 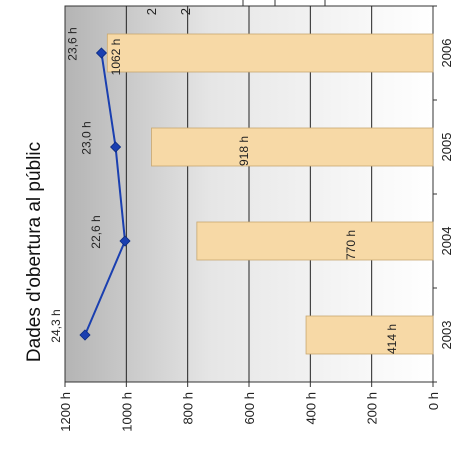 I want to click on chart-title: Dades d'obertura al públic, so click(x=34, y=252).